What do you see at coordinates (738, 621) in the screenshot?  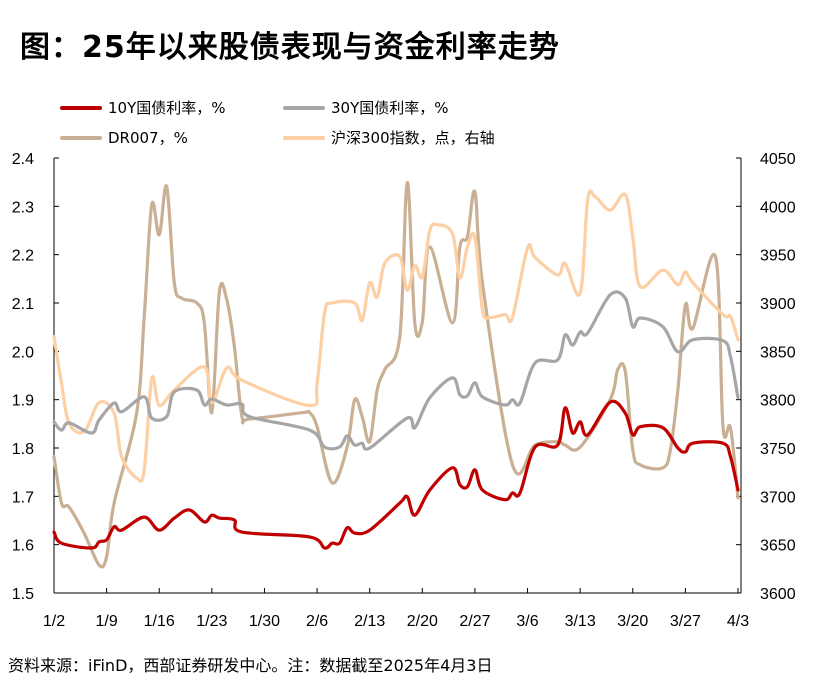 I see `x-tick-label: 4/3` at bounding box center [738, 621].